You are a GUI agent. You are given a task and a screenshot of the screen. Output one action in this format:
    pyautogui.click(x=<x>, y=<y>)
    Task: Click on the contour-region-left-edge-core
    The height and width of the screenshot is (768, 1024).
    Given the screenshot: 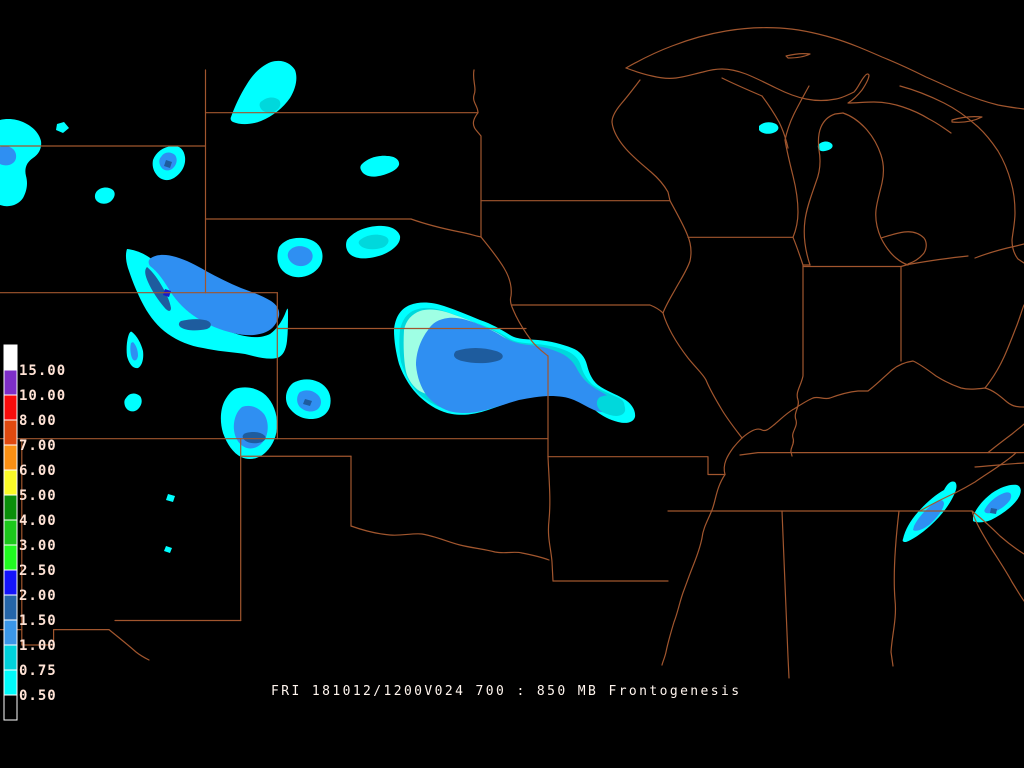 What is the action you would take?
    pyautogui.click(x=8, y=156)
    